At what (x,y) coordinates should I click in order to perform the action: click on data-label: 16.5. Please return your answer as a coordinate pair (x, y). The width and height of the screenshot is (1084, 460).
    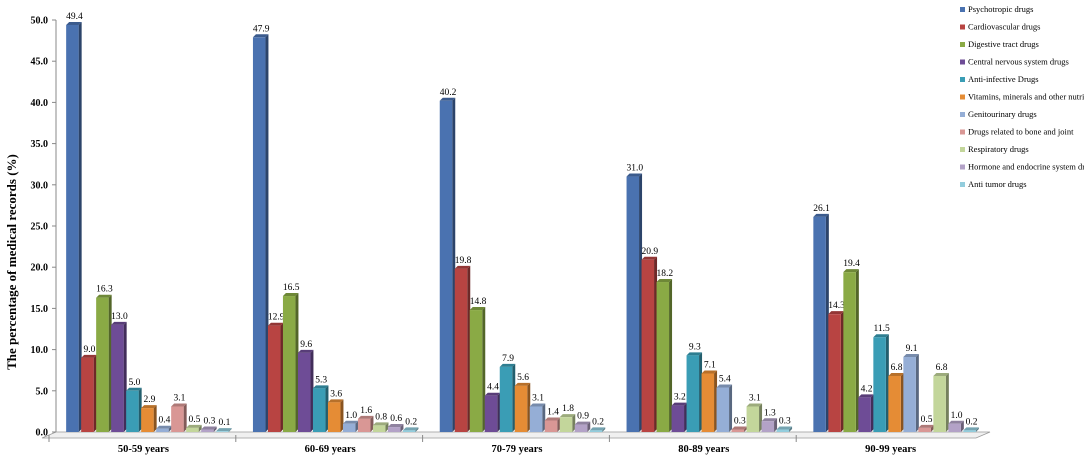
    Looking at the image, I should click on (291, 288).